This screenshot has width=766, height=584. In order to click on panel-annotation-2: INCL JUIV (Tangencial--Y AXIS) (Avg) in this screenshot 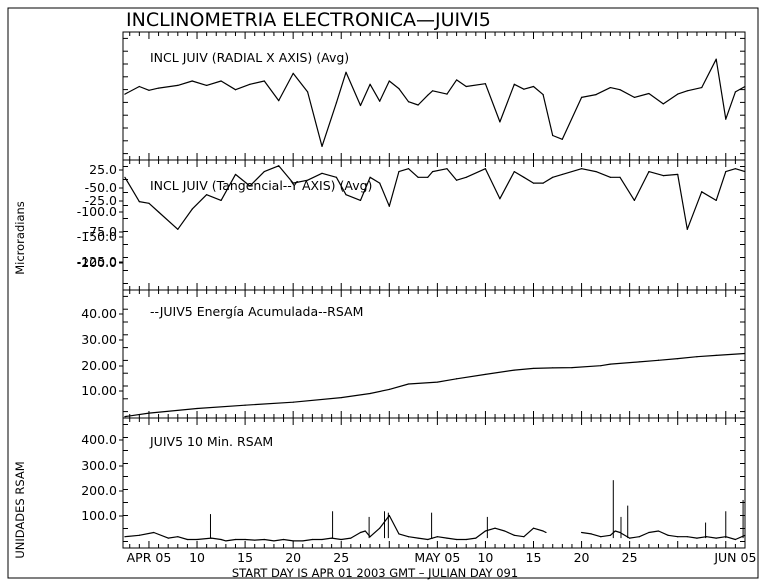, I will do `click(261, 185)`.